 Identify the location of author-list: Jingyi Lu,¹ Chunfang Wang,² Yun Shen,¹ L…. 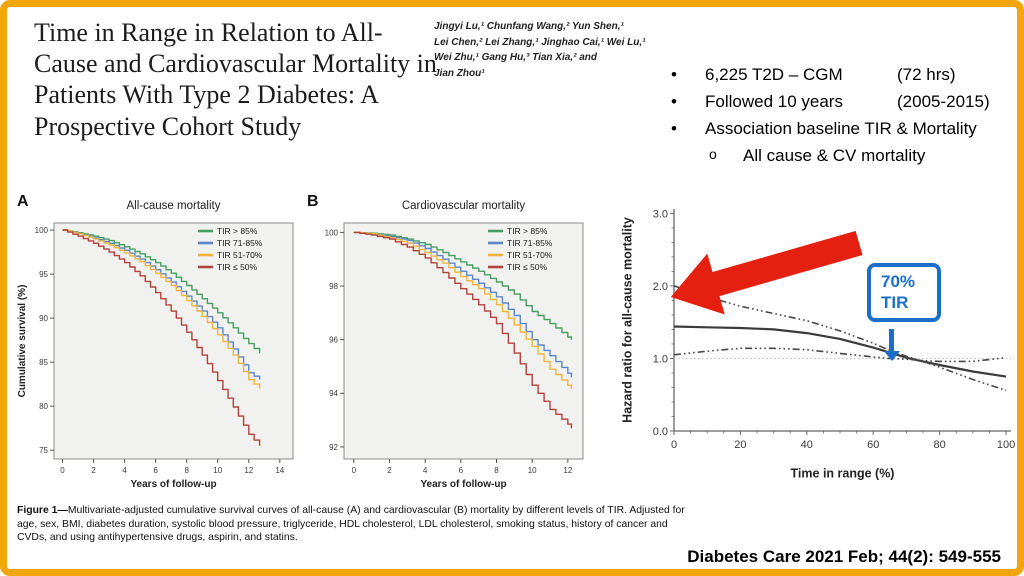
(553, 50).